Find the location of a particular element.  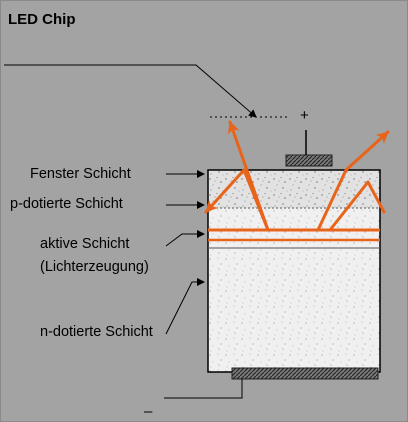

p-doped-layer is located at coordinates (294, 219).